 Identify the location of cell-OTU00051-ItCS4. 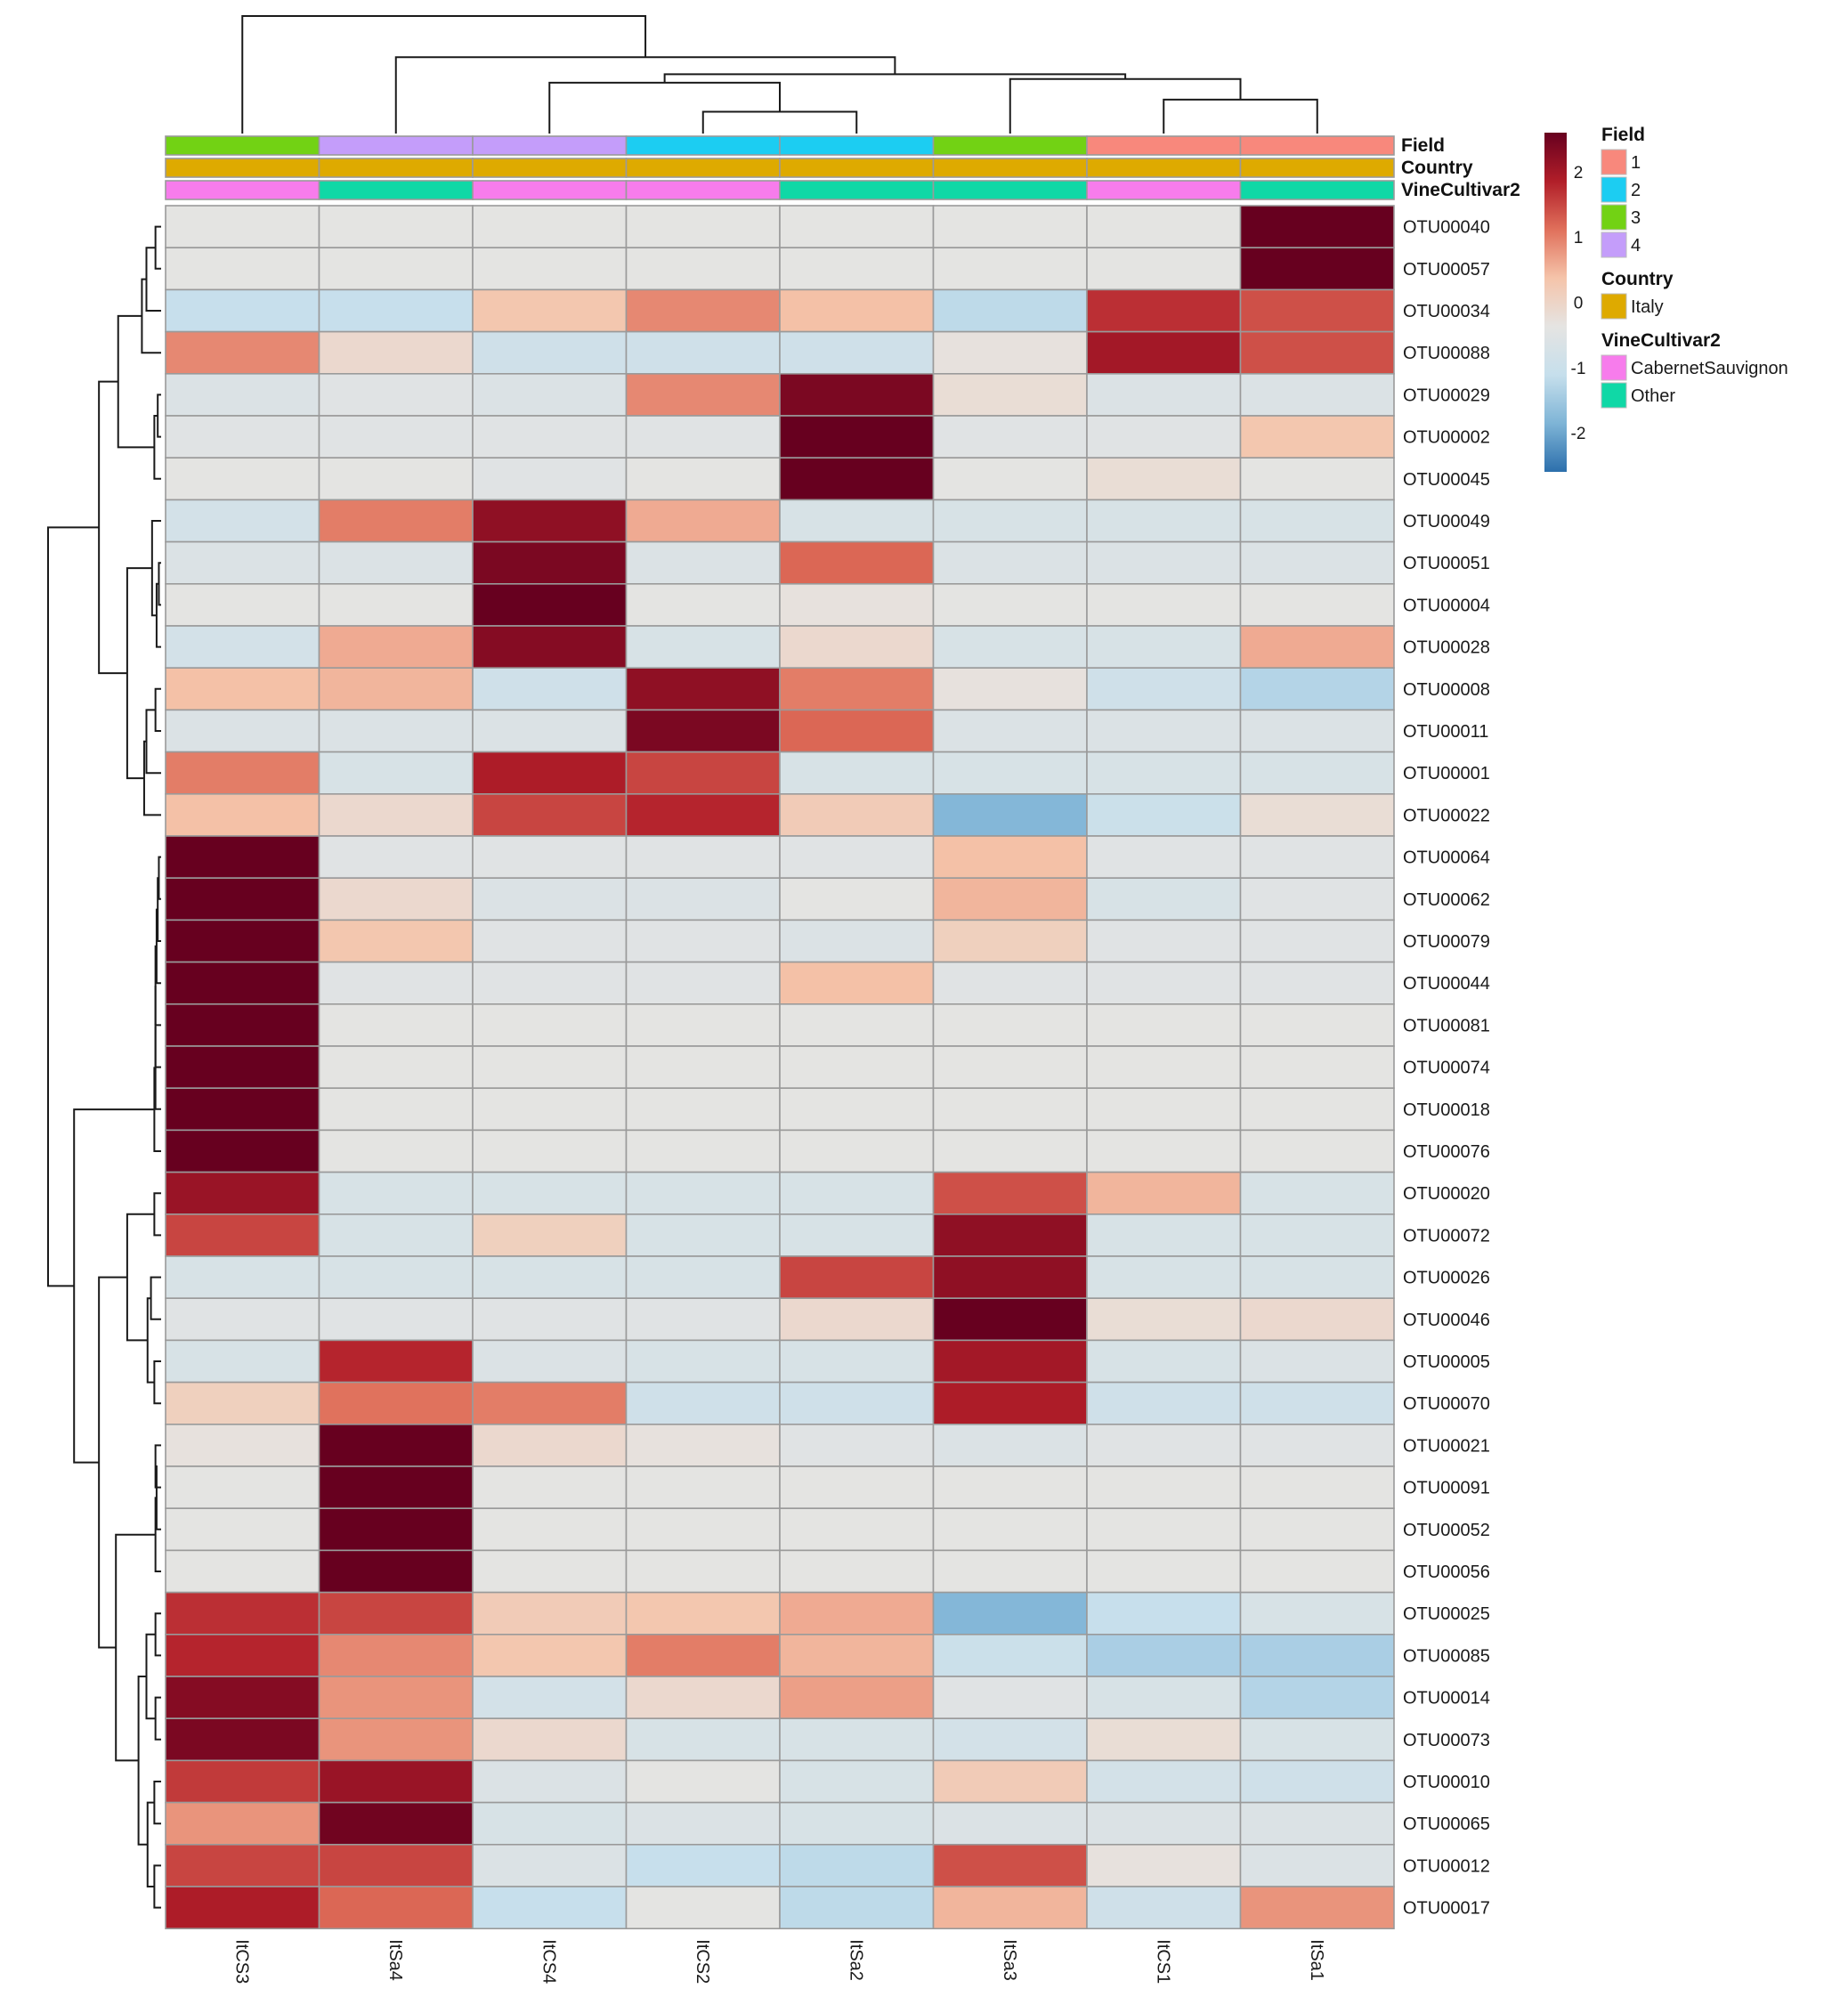
(550, 562).